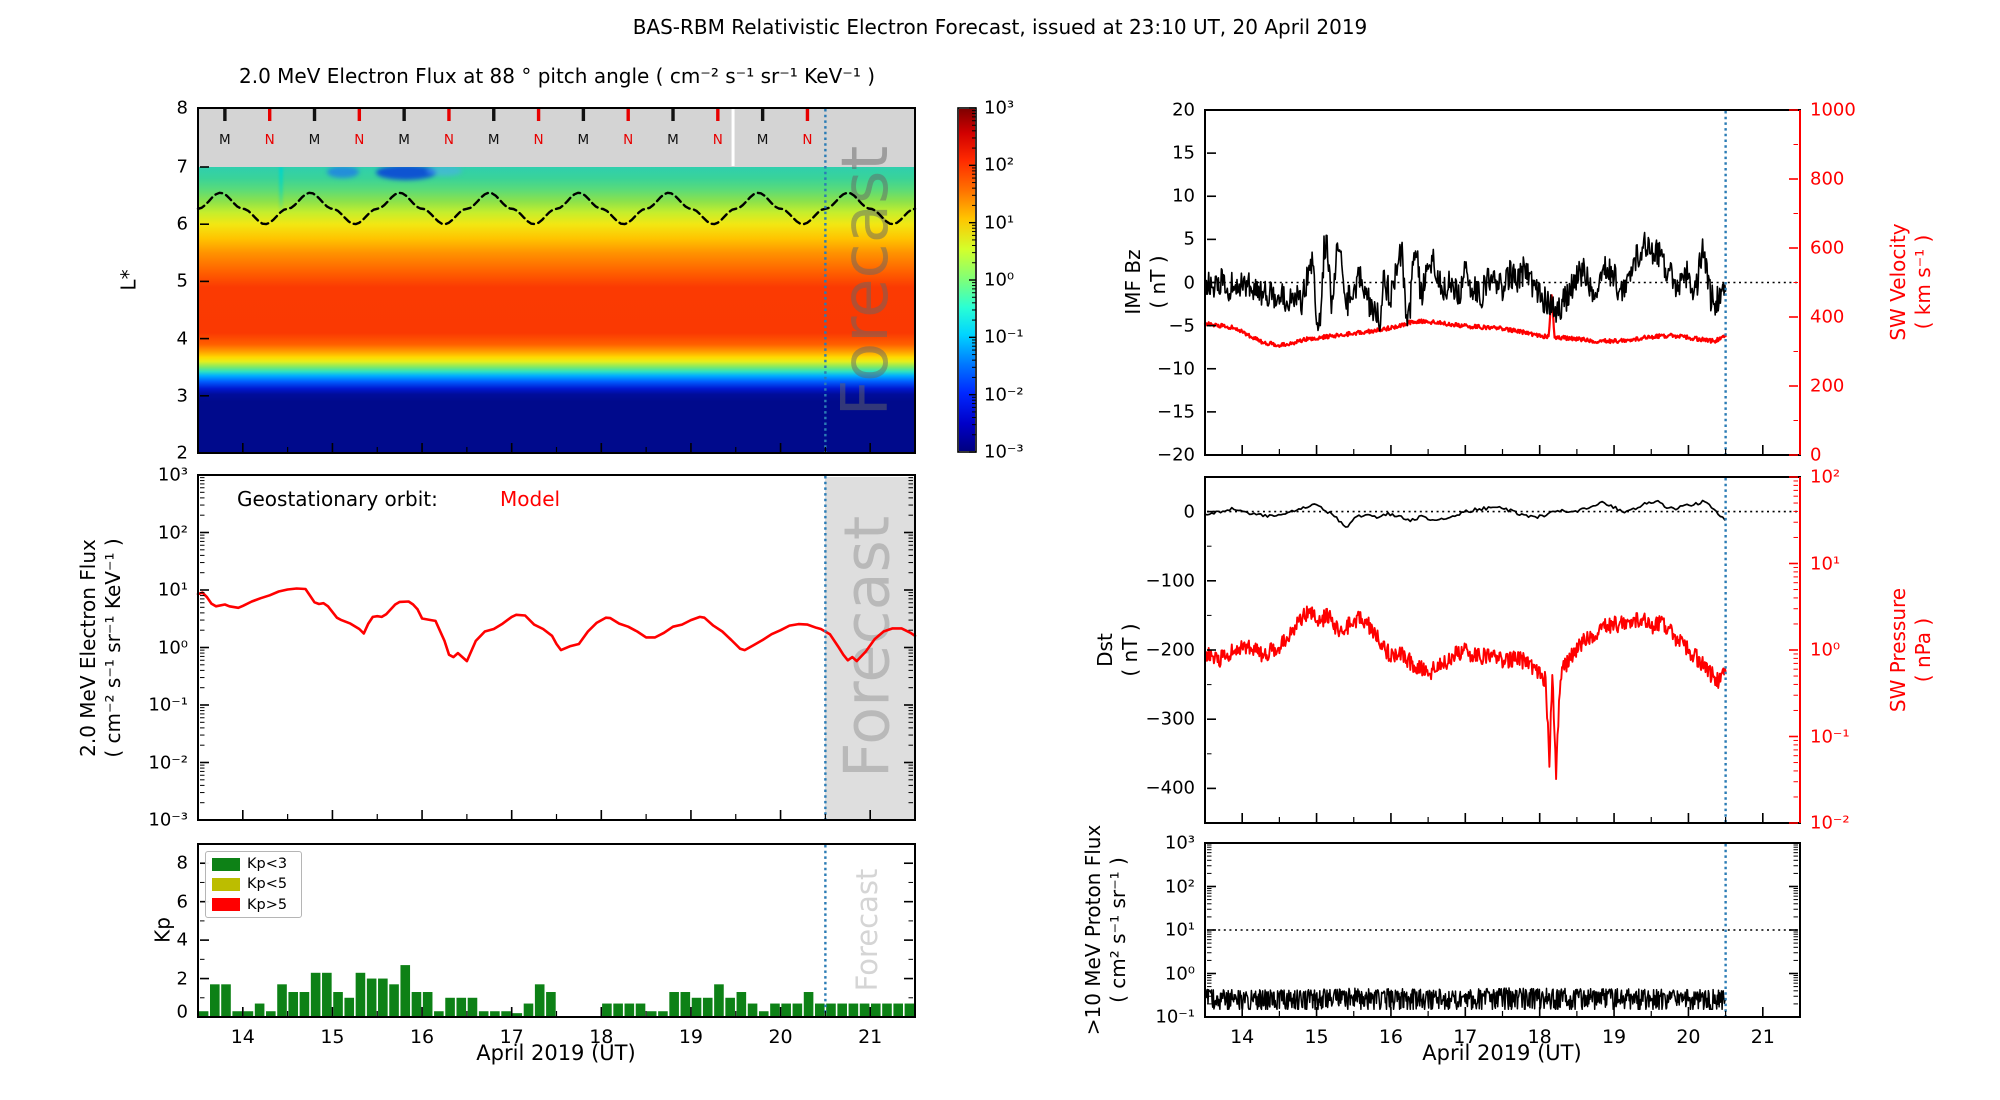  I want to click on tick-label: −10, so click(1176, 369).